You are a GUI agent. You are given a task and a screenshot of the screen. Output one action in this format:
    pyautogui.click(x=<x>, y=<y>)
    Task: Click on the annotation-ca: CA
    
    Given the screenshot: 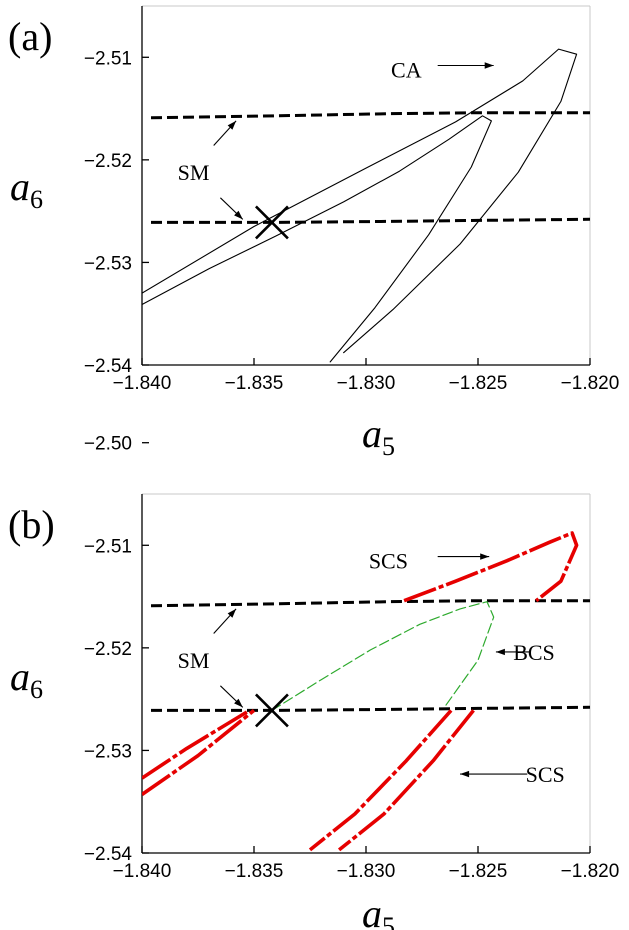 What is the action you would take?
    pyautogui.click(x=406, y=70)
    